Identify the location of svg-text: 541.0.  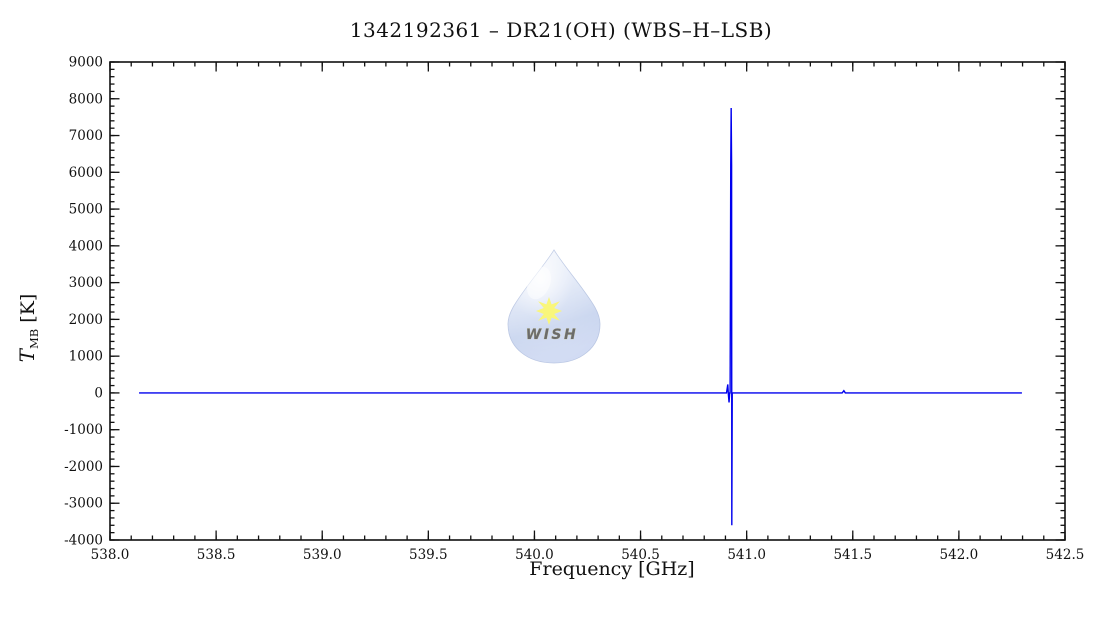
(746, 555).